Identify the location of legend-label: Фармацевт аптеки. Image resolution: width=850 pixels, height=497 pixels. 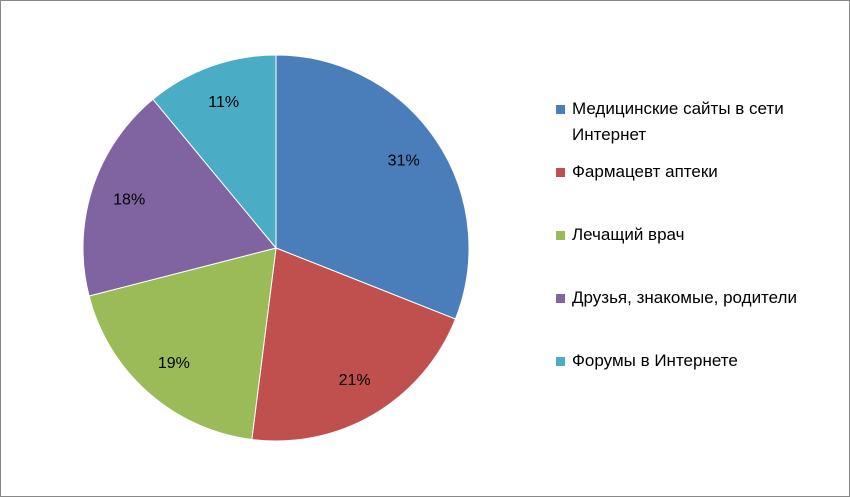
(645, 171).